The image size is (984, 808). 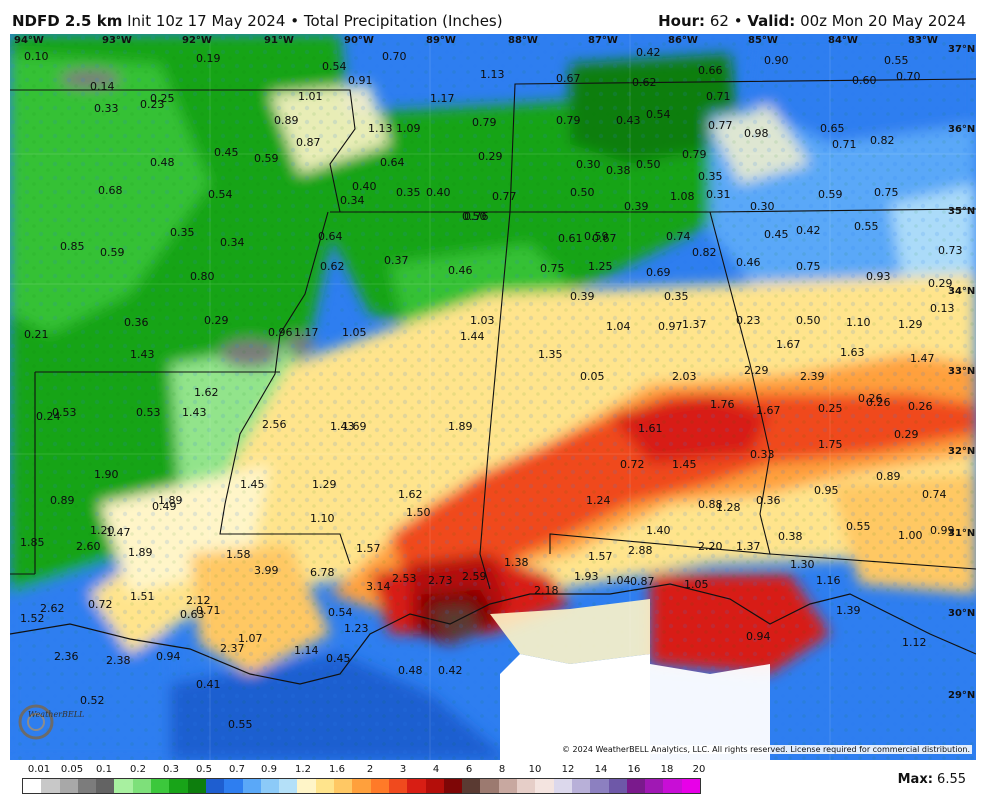 I want to click on precip-value-label: 1.05, so click(x=354, y=332).